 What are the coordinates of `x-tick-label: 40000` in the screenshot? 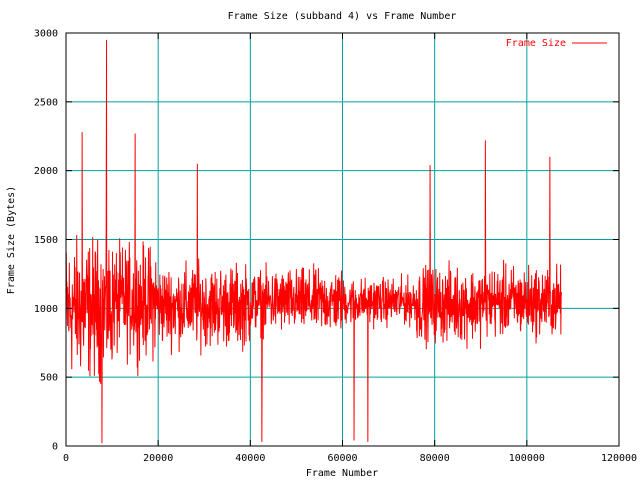 It's located at (250, 458).